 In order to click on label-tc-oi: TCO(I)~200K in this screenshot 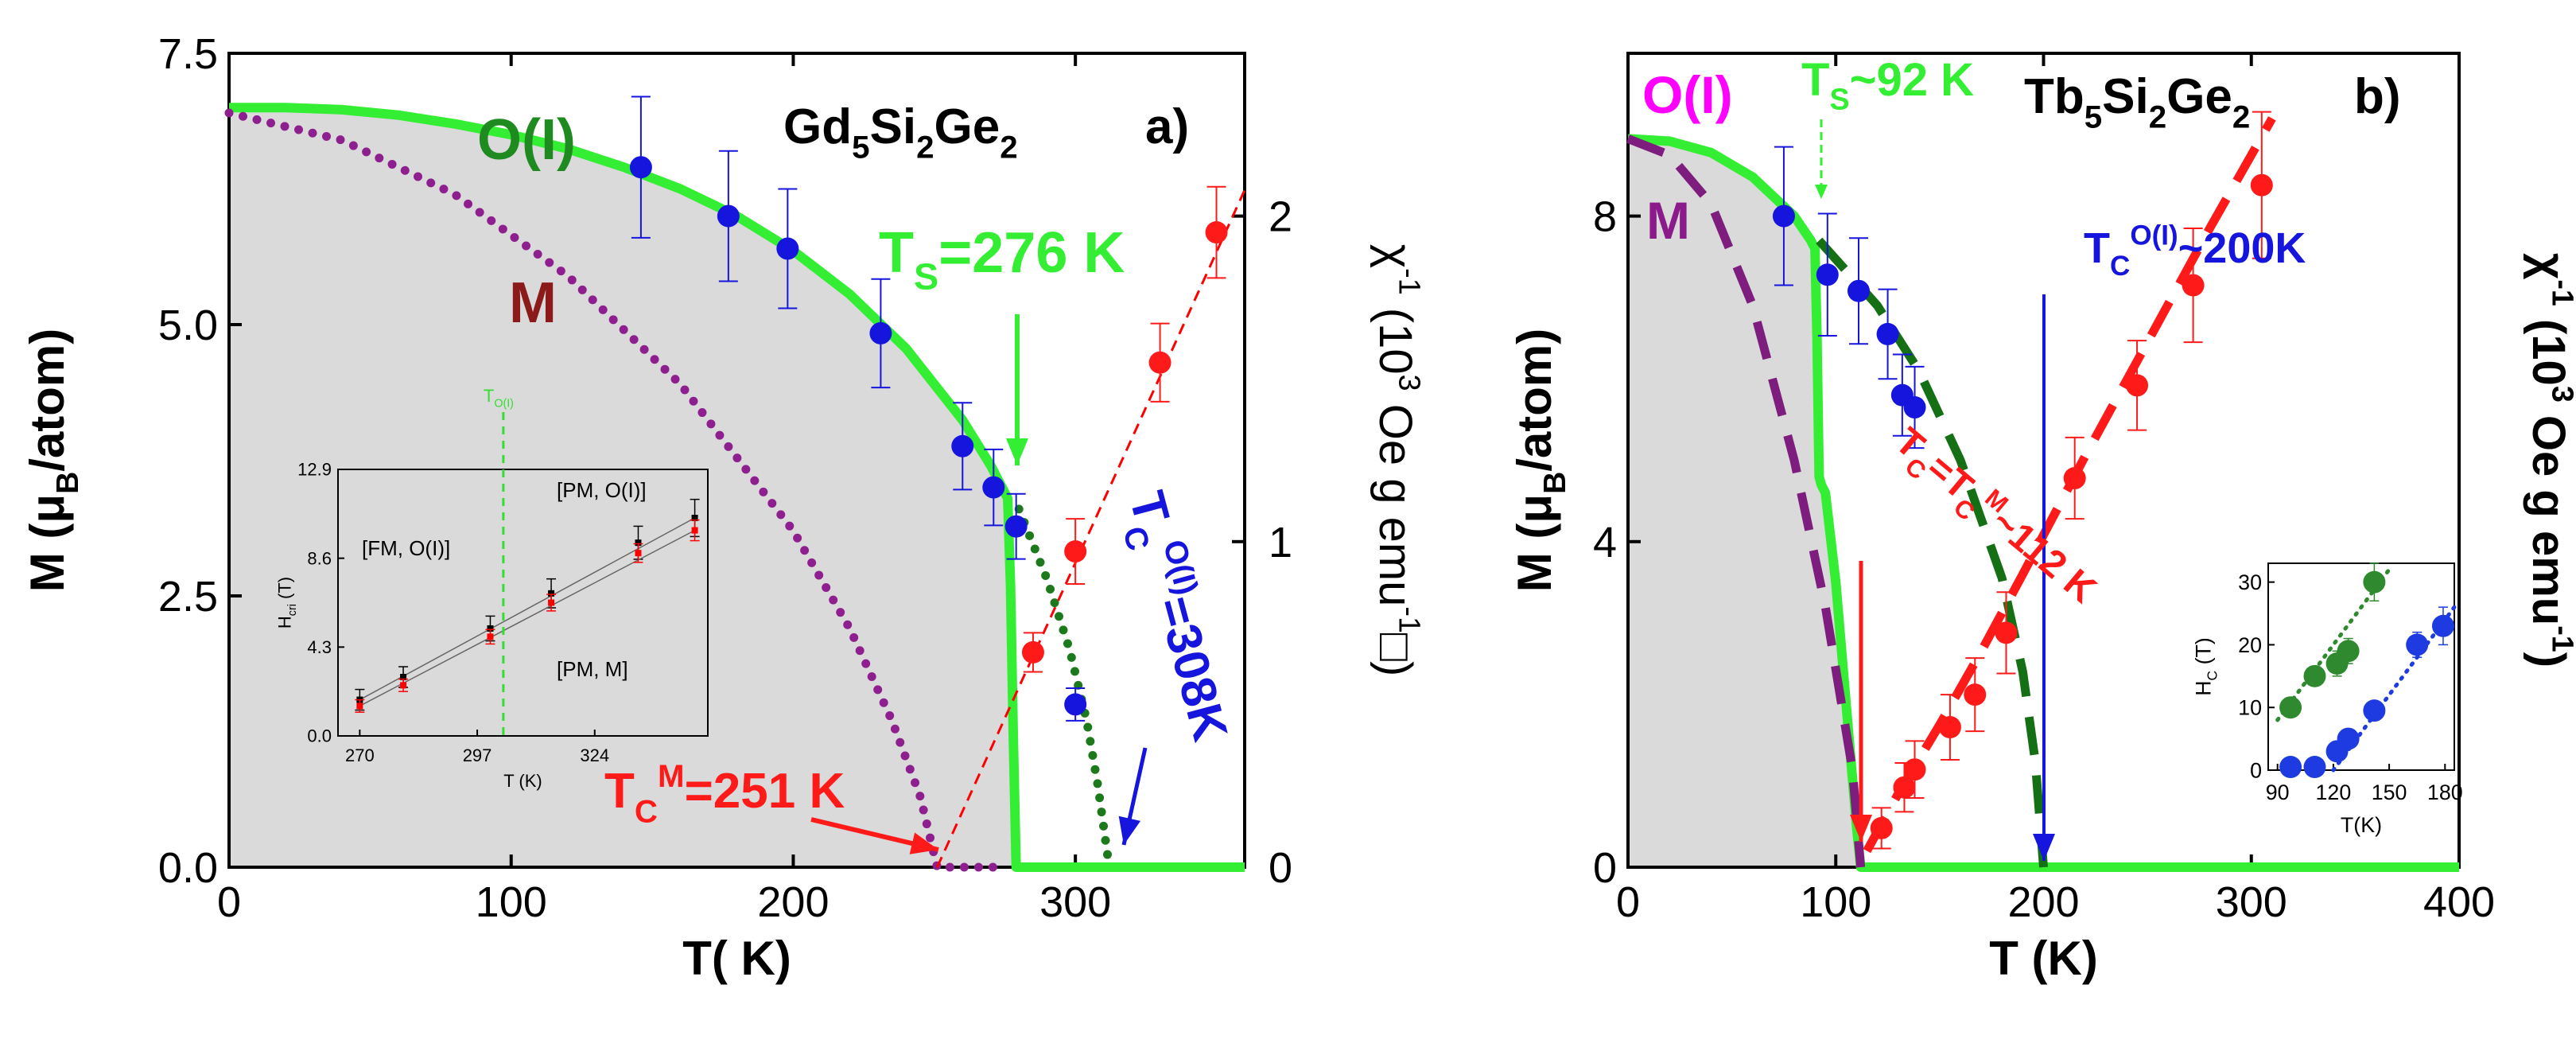, I will do `click(2195, 251)`.